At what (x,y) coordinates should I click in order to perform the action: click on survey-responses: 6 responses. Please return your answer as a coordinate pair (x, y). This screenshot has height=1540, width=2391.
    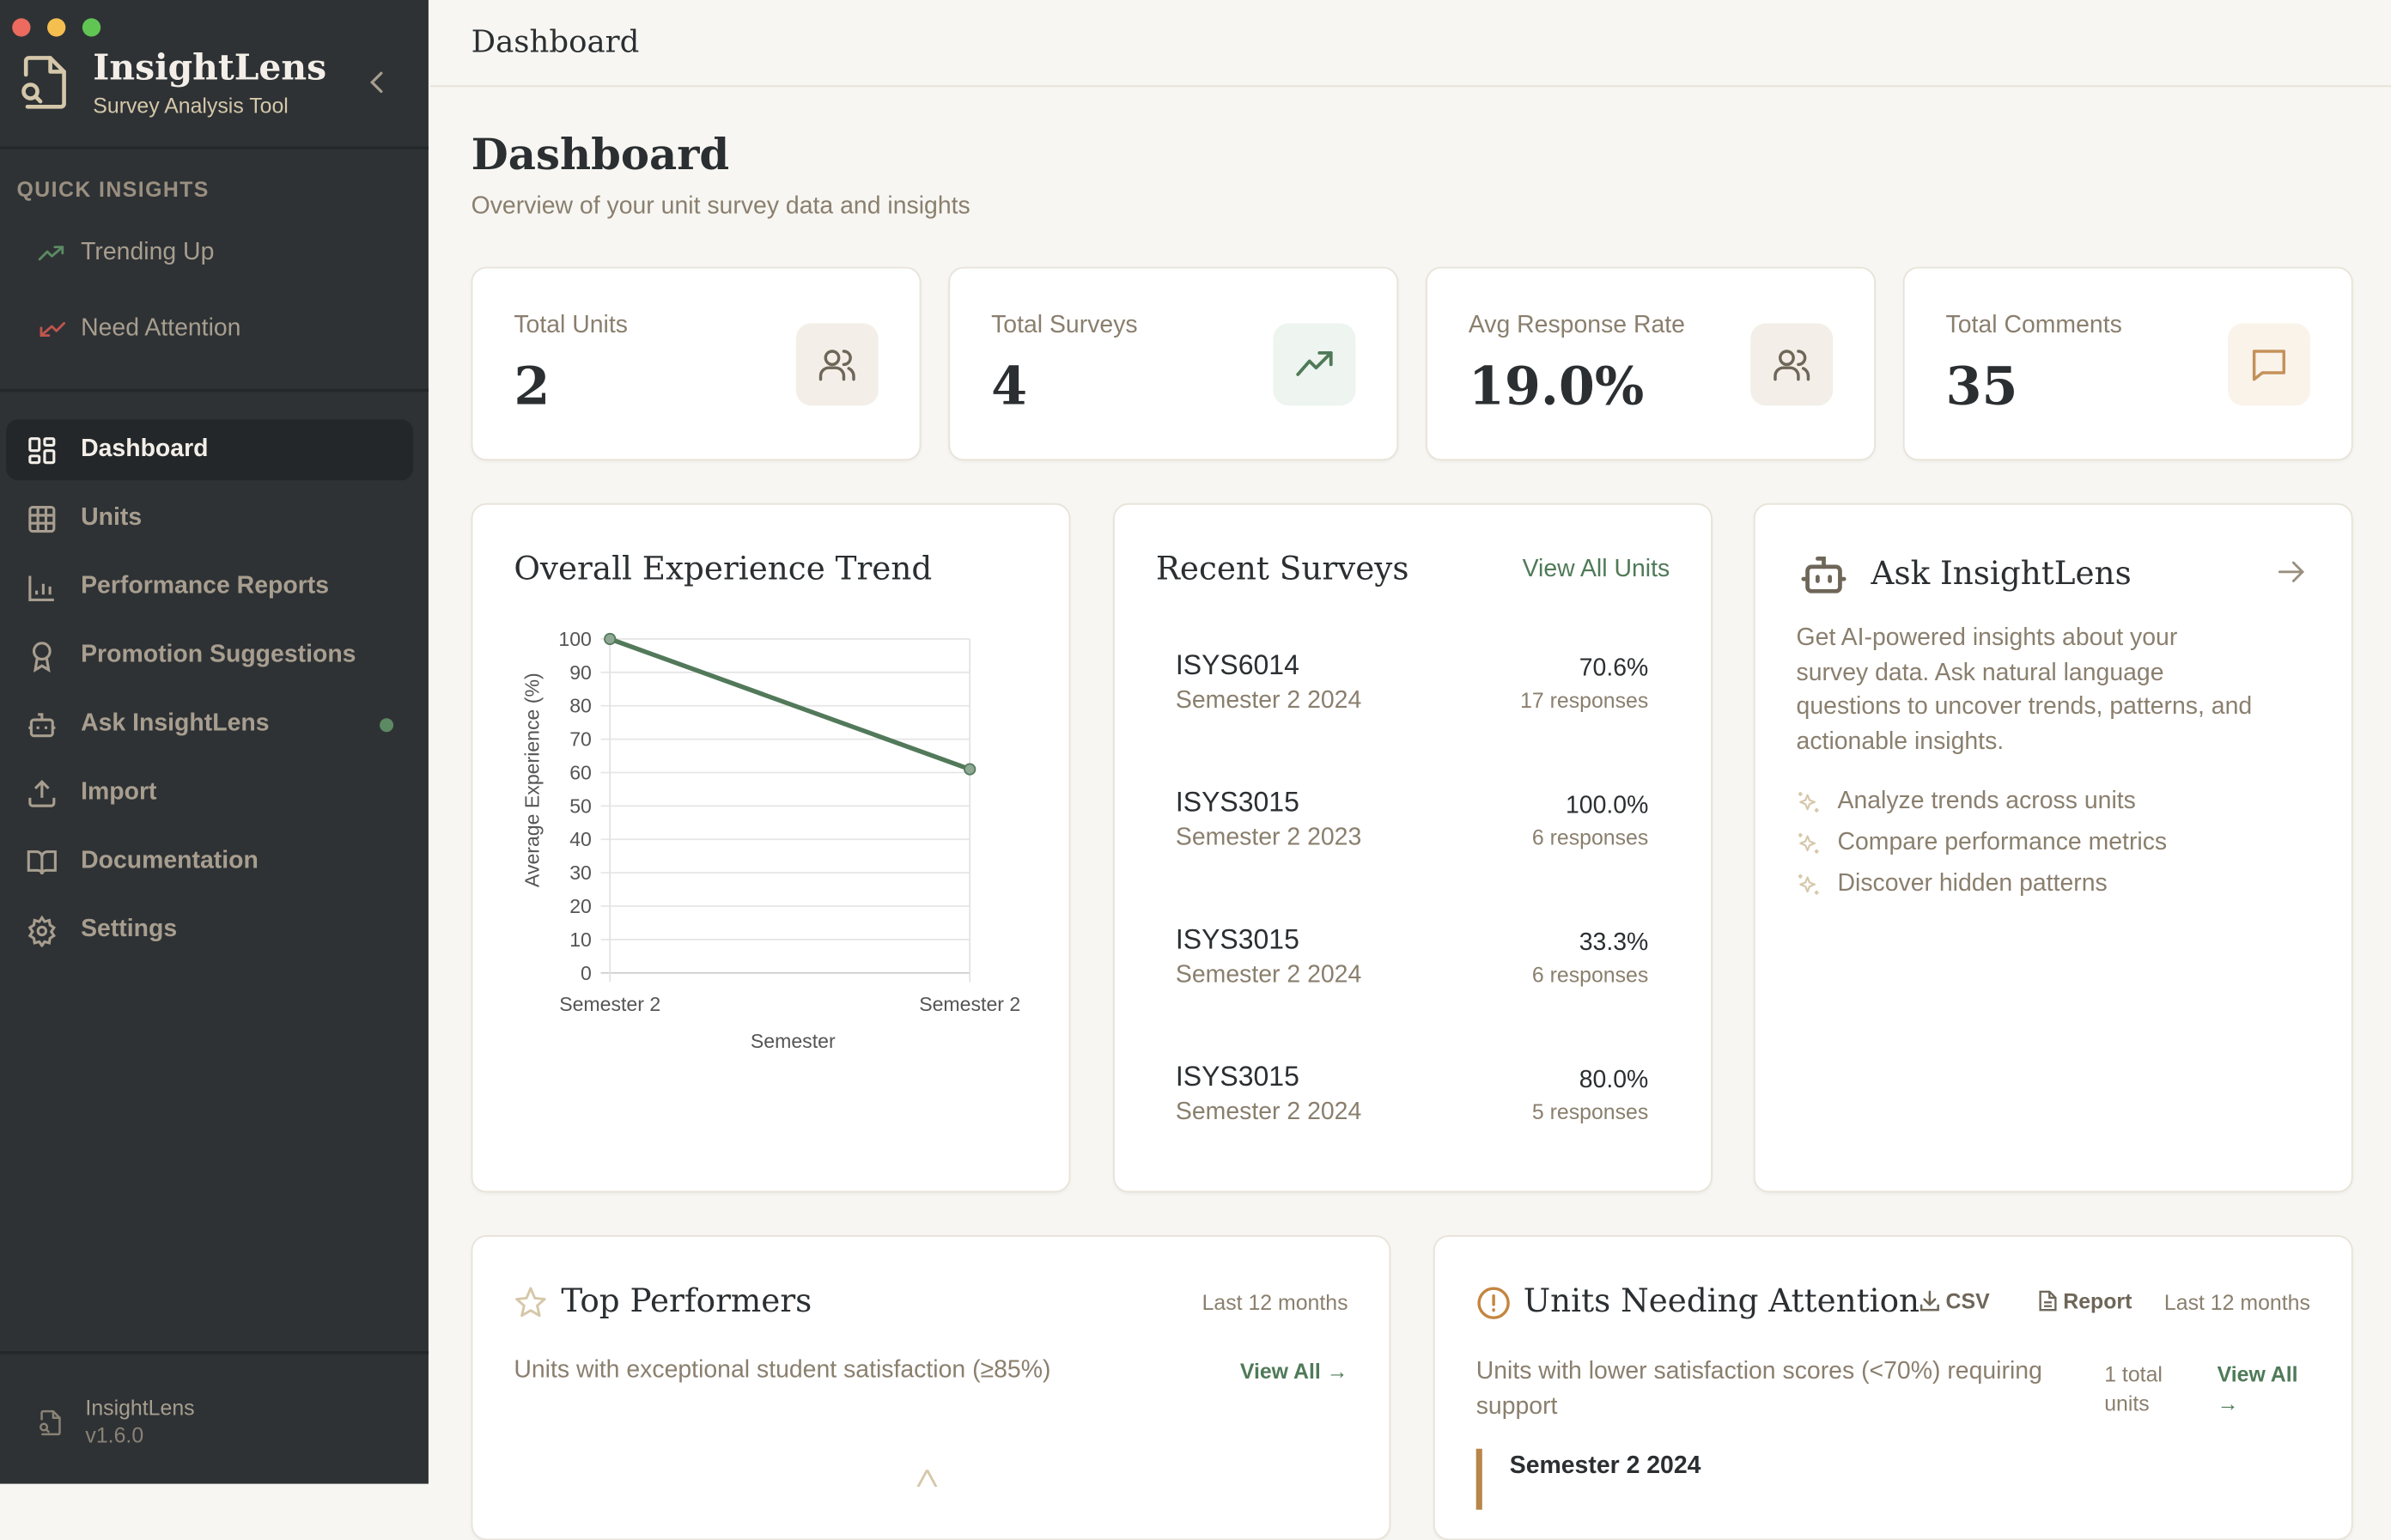
    Looking at the image, I should click on (1590, 975).